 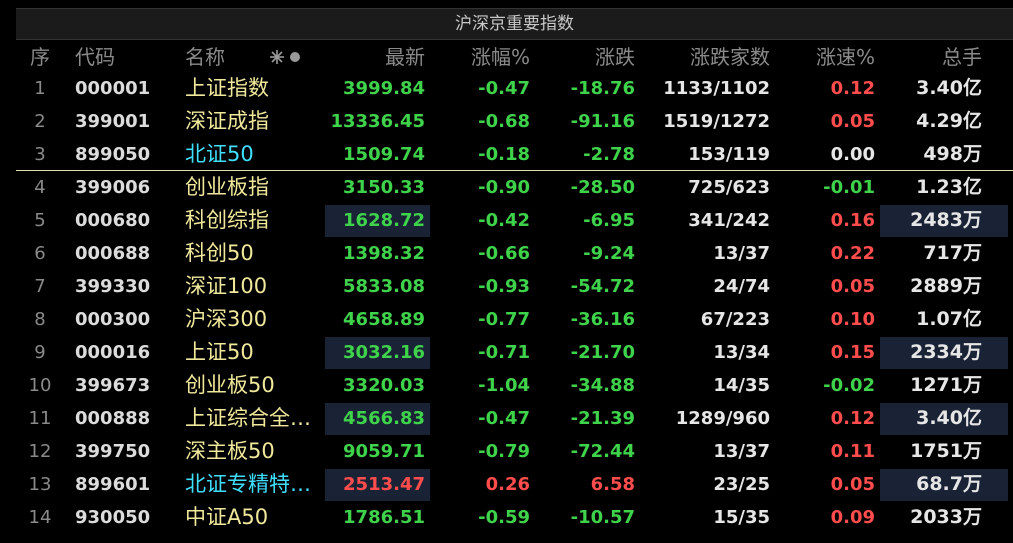 What do you see at coordinates (40, 385) in the screenshot?
I see `row-number: 10` at bounding box center [40, 385].